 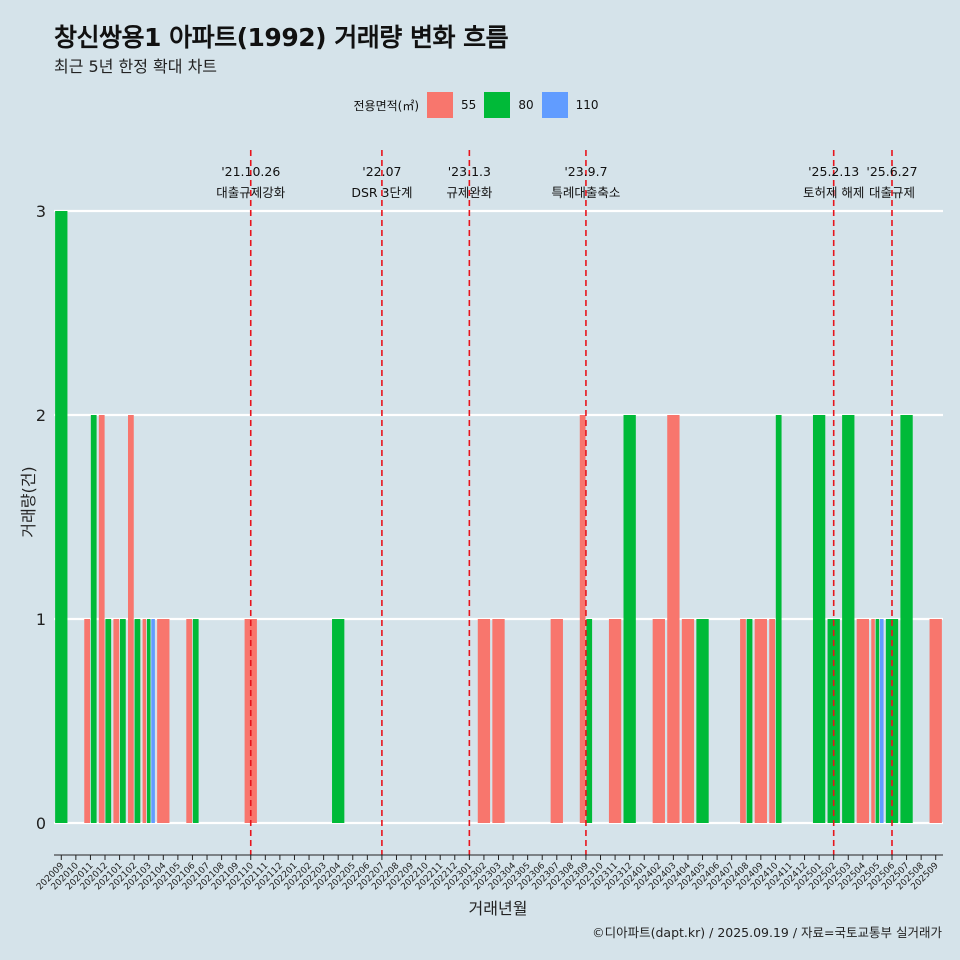 What do you see at coordinates (585, 171) in the screenshot?
I see `event-date: '23.9.7` at bounding box center [585, 171].